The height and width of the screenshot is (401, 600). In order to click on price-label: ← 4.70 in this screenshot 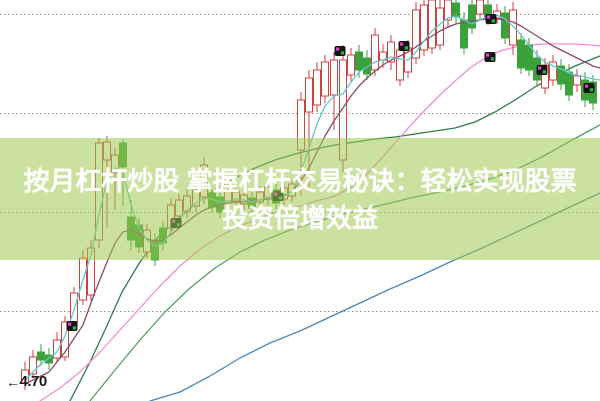, I will do `click(26, 381)`.